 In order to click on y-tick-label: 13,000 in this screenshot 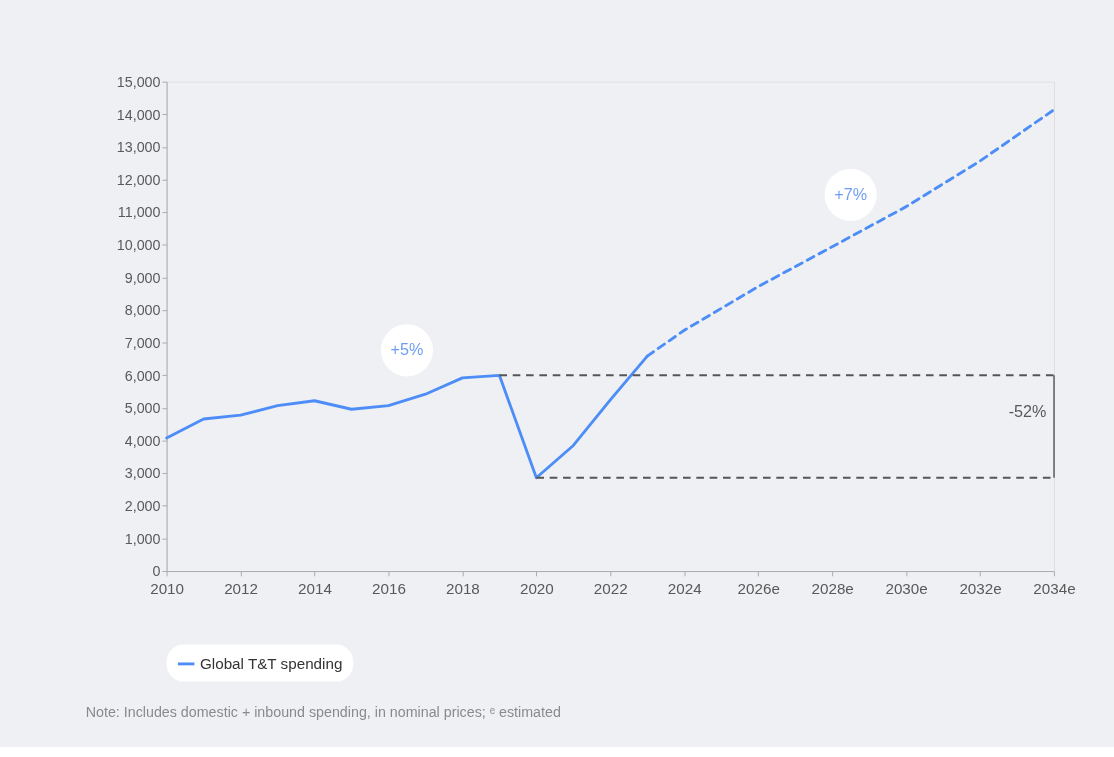, I will do `click(138, 147)`.